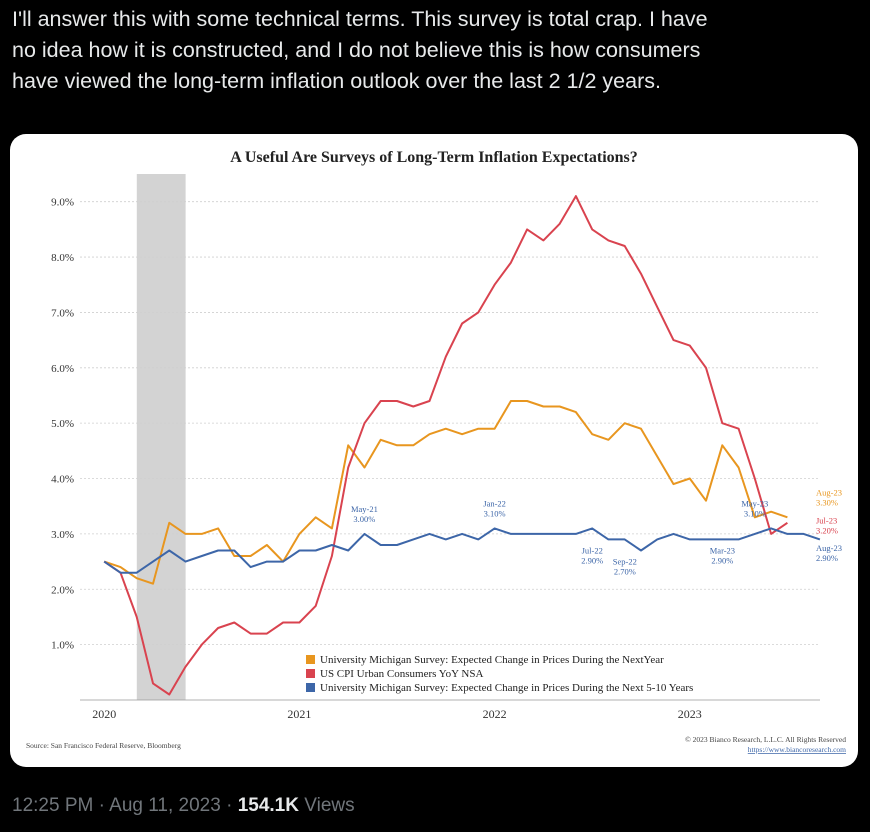 This screenshot has width=870, height=832. What do you see at coordinates (462, 550) in the screenshot?
I see `series-line-five-ten` at bounding box center [462, 550].